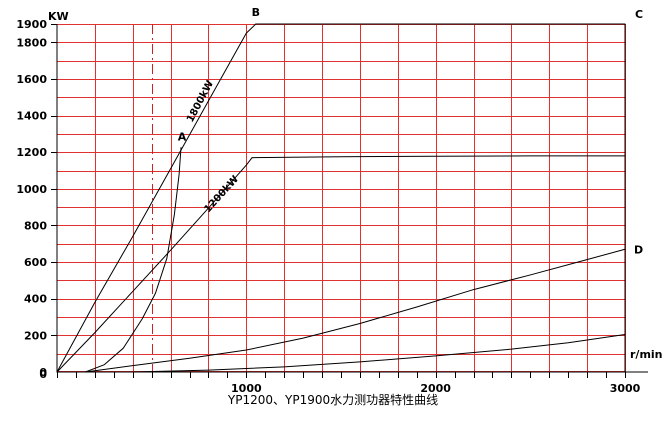  Describe the element at coordinates (35, 299) in the screenshot. I see `y-axis-tick-label: 400` at that location.